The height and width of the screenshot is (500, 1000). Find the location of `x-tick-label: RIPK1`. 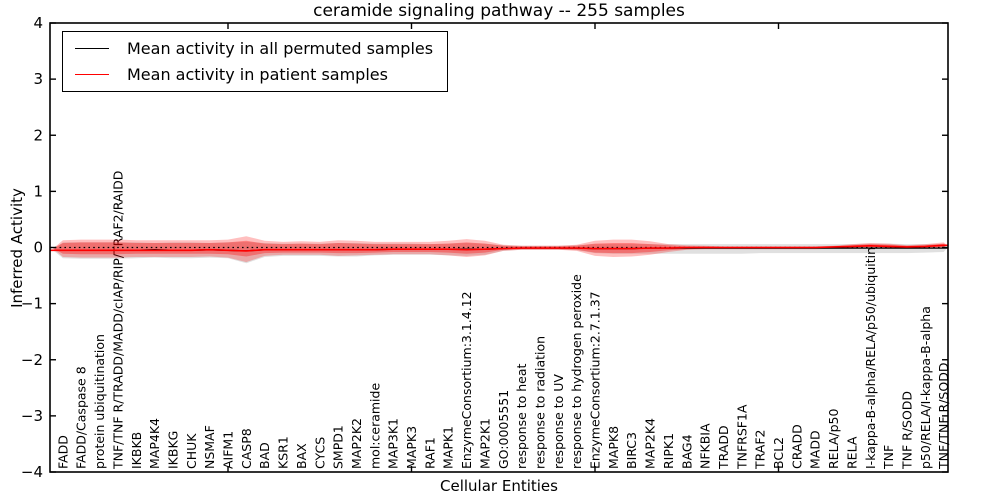

x-tick-label: RIPK1 is located at coordinates (668, 451).